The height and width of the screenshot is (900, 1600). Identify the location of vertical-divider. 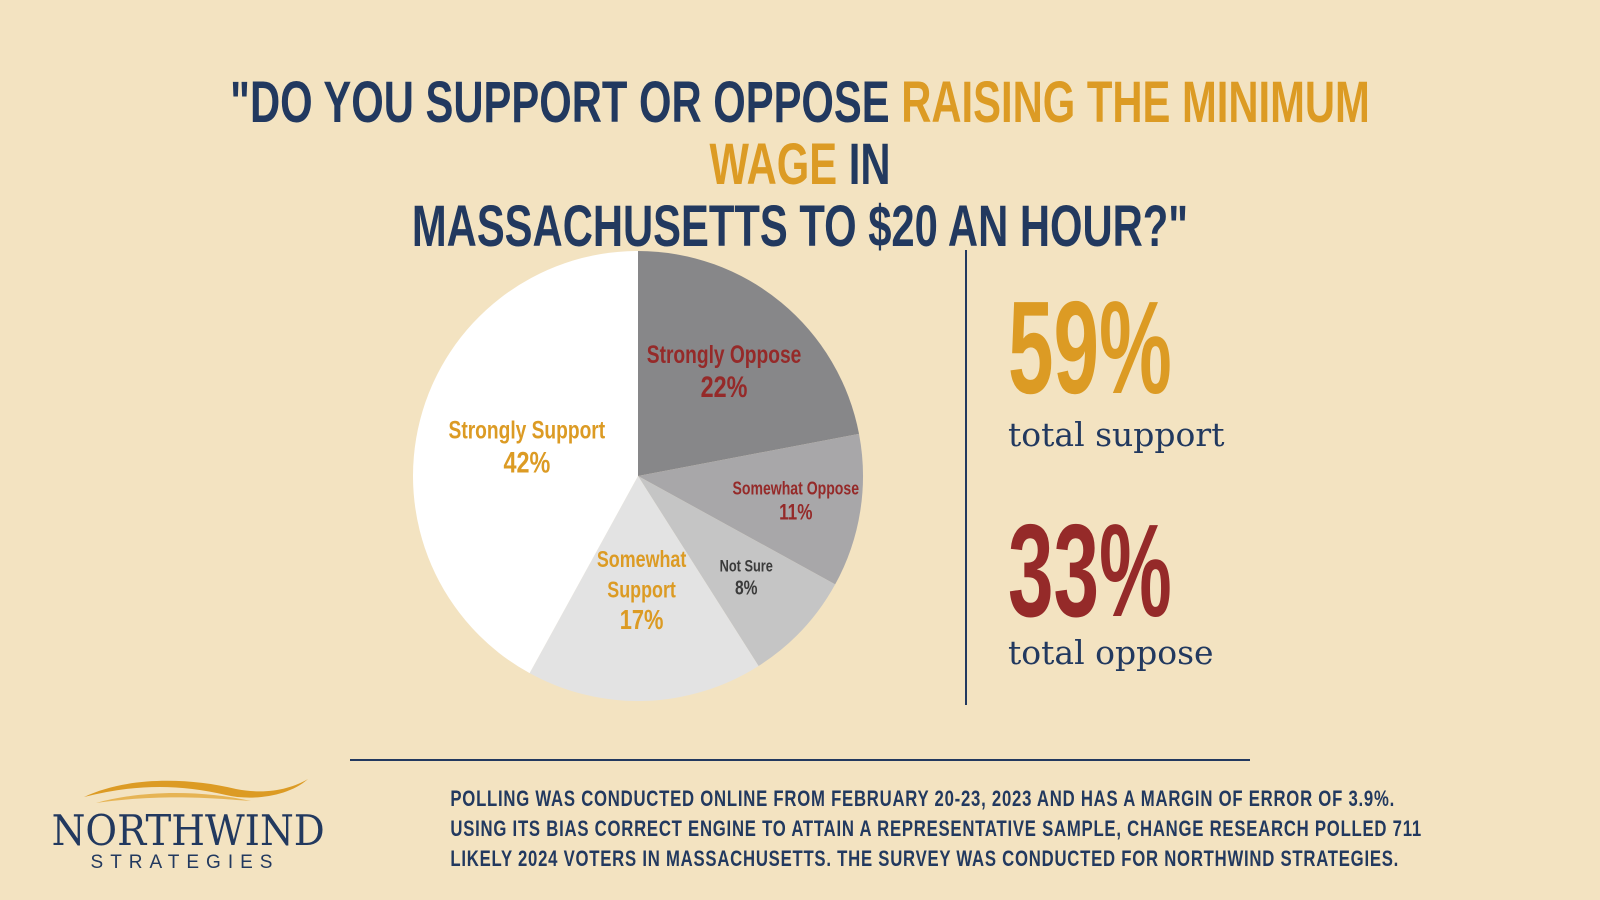
(966, 477).